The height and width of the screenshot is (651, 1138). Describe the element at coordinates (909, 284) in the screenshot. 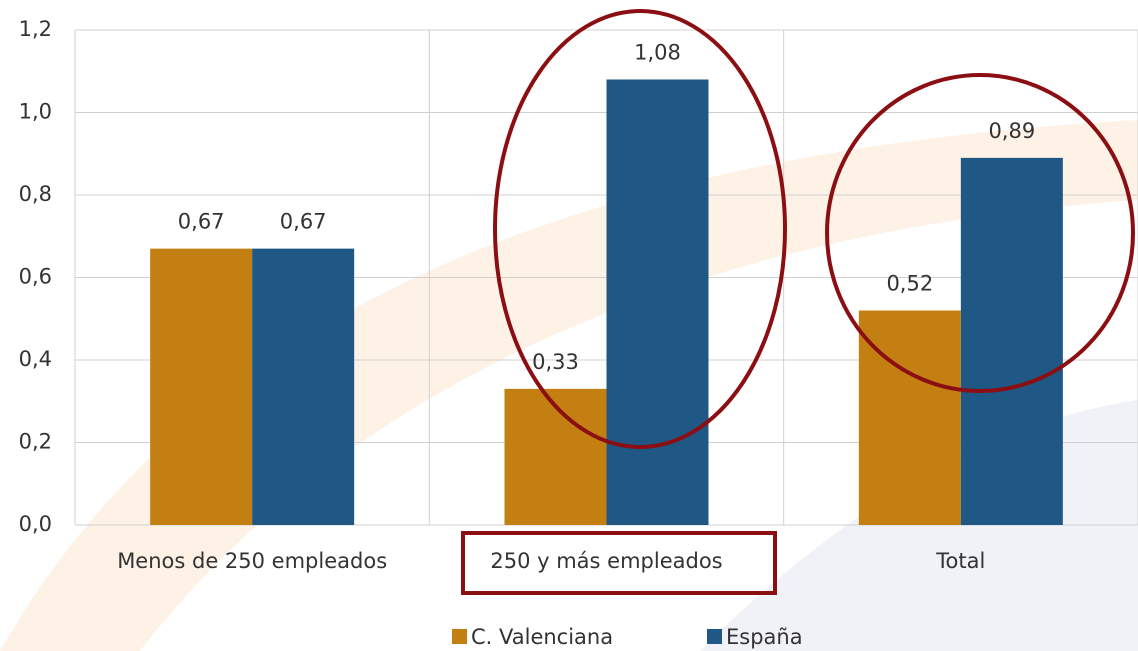

I see `value-label: 0,52` at that location.